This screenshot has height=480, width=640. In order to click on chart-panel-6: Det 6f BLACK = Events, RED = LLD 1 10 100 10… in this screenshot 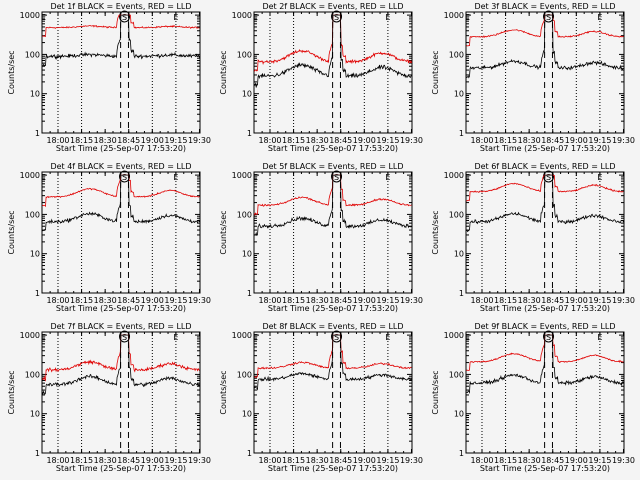, I will do `click(533, 237)`.